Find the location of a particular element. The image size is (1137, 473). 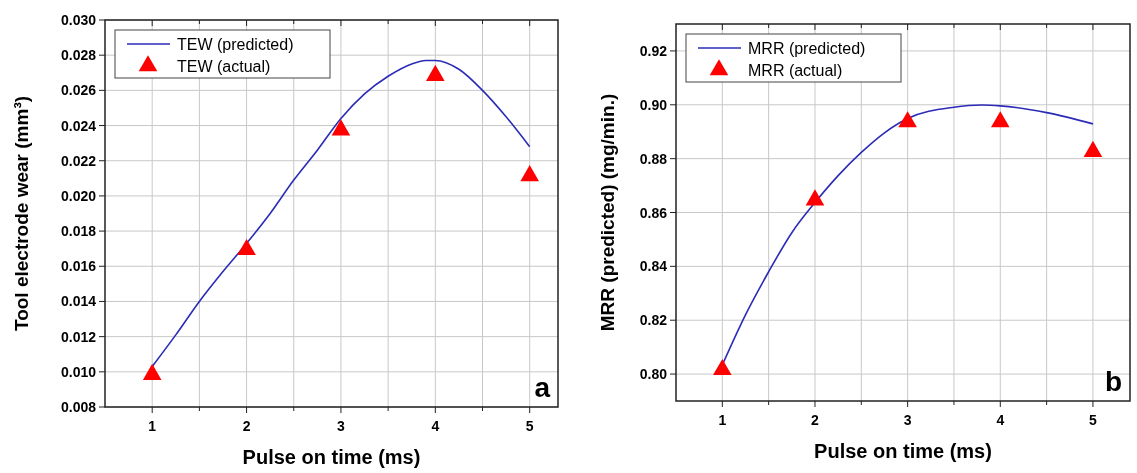

y-tick-label: 0.86 is located at coordinates (653, 212).